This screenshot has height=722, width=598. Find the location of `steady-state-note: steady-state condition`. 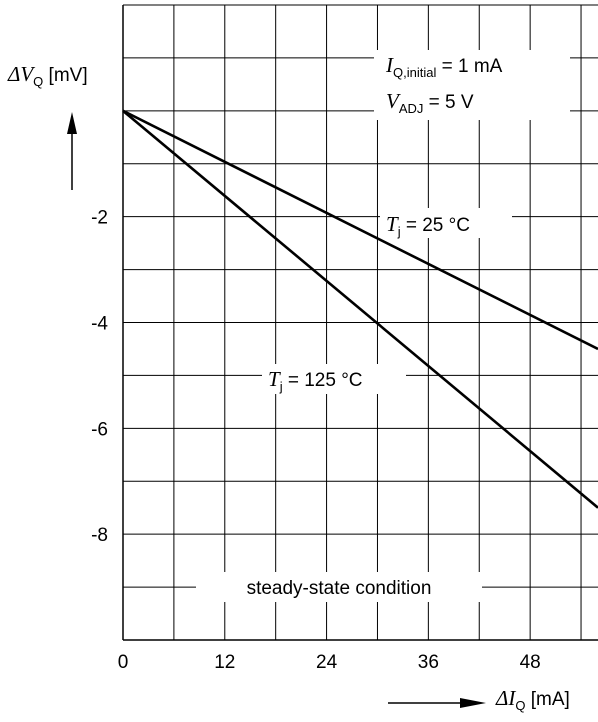

steady-state-note: steady-state condition is located at coordinates (339, 588).